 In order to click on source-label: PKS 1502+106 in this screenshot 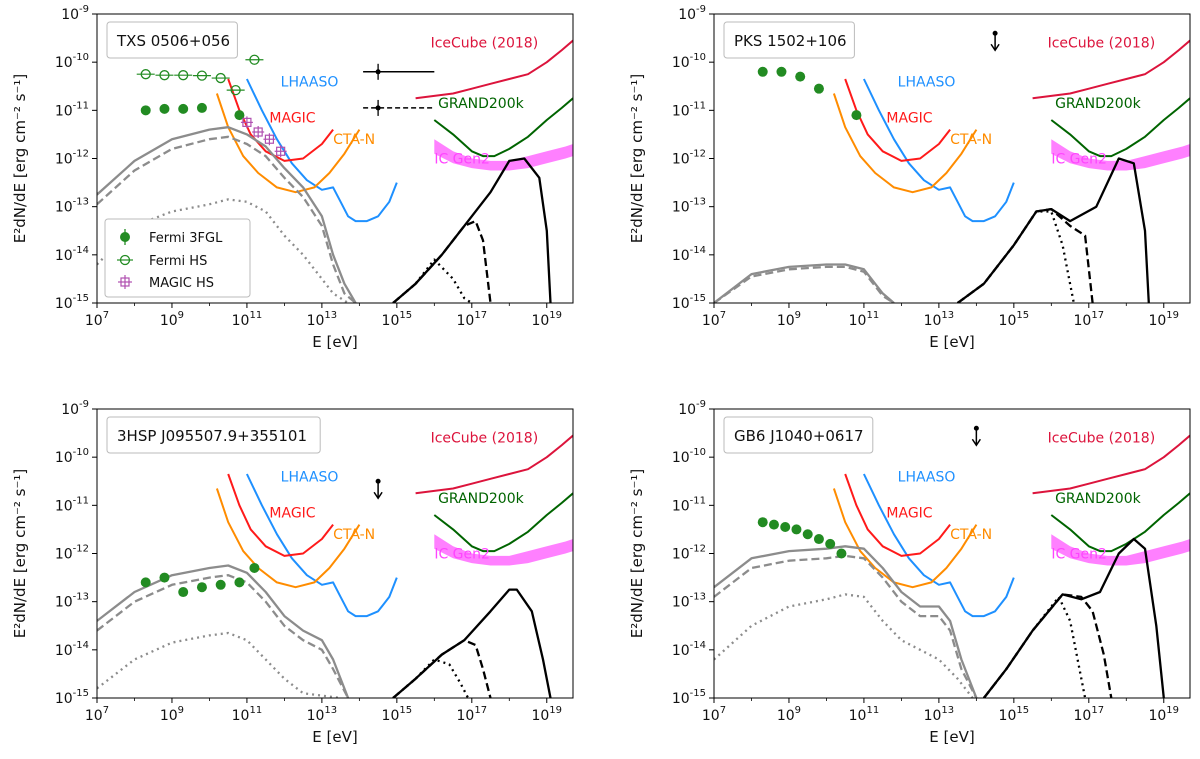, I will do `click(790, 41)`.